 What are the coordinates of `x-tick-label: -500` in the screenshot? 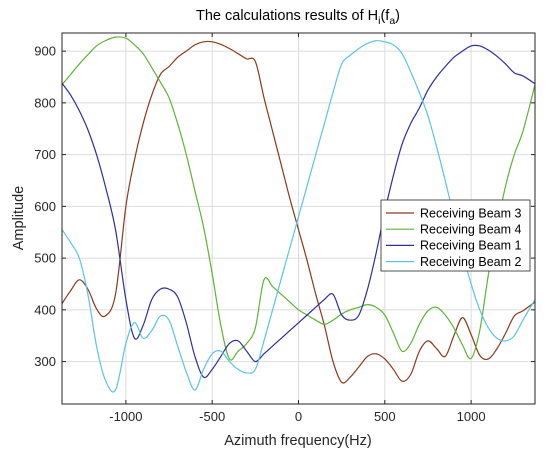 It's located at (212, 416).